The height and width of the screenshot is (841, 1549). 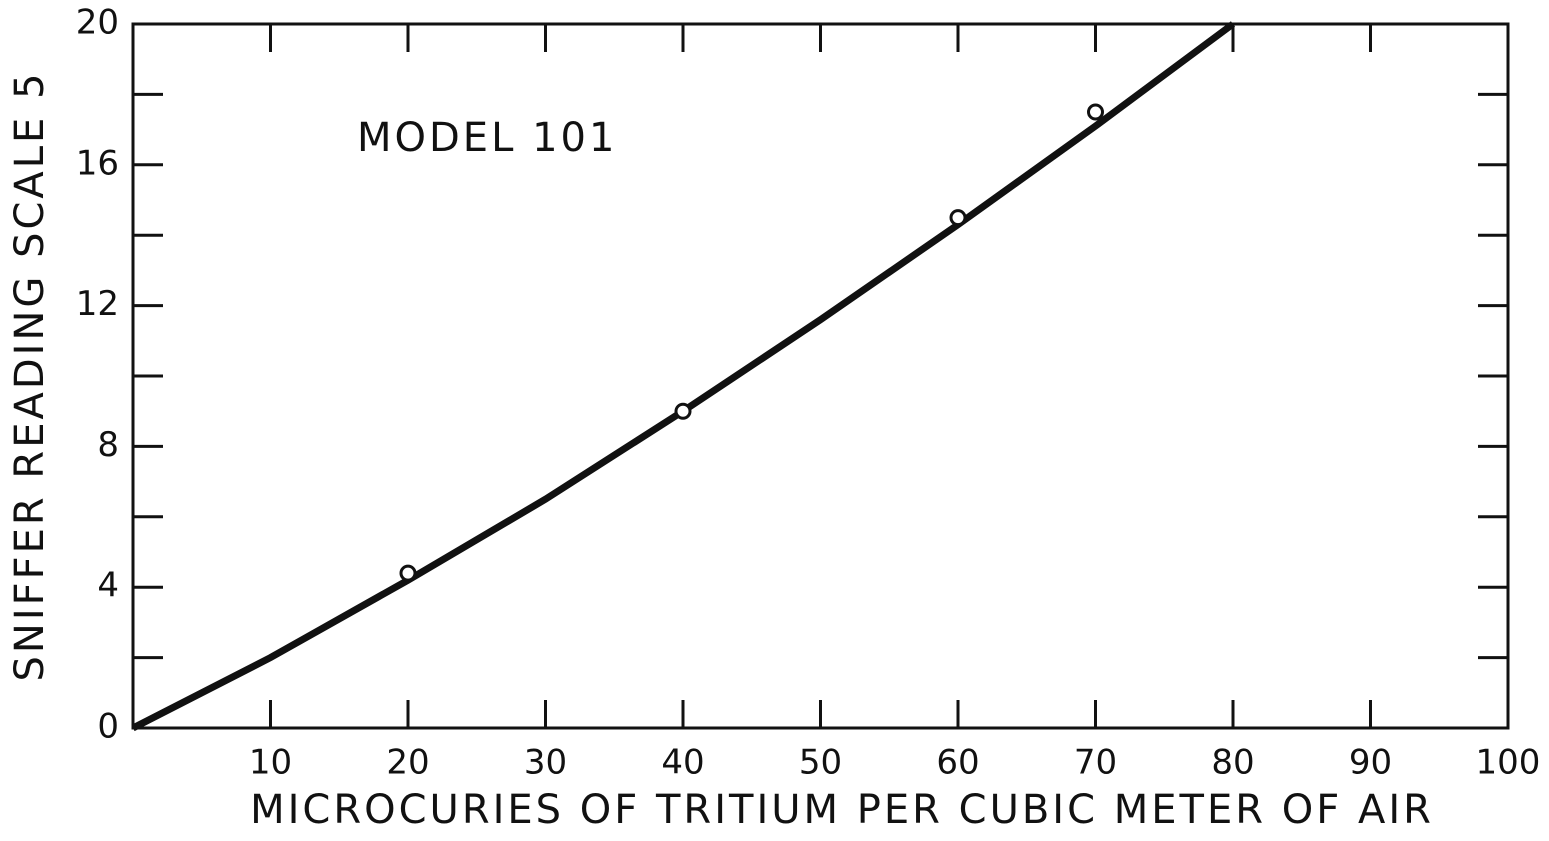 I want to click on x-tick-label: 60, so click(x=957, y=763).